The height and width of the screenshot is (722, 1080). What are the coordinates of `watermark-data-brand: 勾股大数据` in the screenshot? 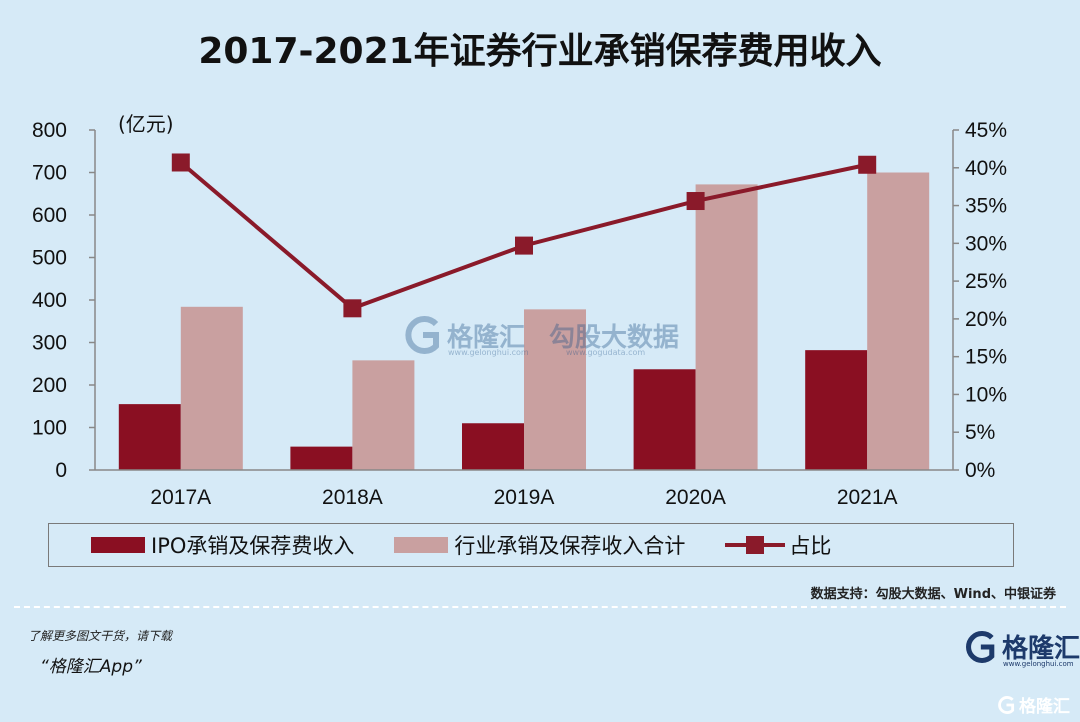 It's located at (614, 337).